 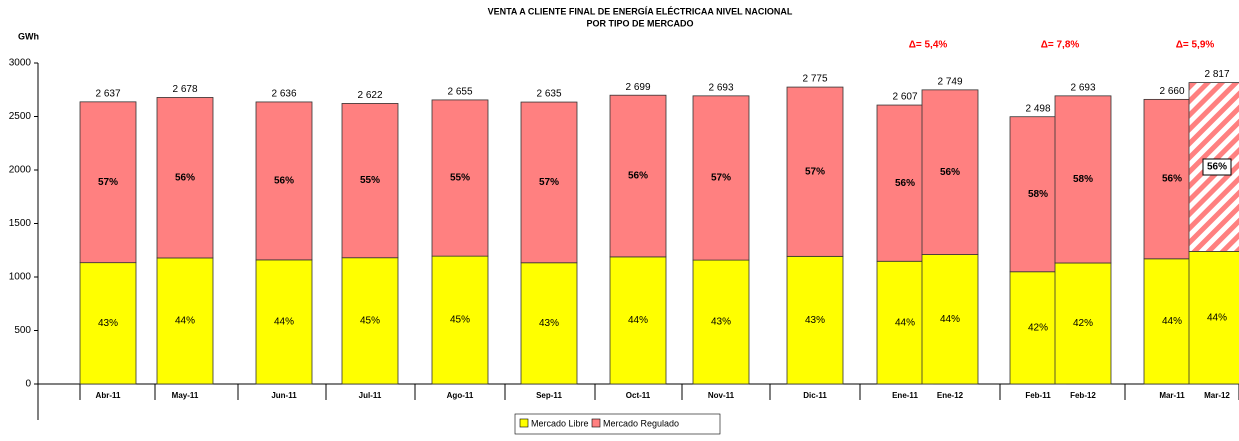 What do you see at coordinates (639, 23) in the screenshot?
I see `chart-subtitle: POR TIPO DE MERCADO` at bounding box center [639, 23].